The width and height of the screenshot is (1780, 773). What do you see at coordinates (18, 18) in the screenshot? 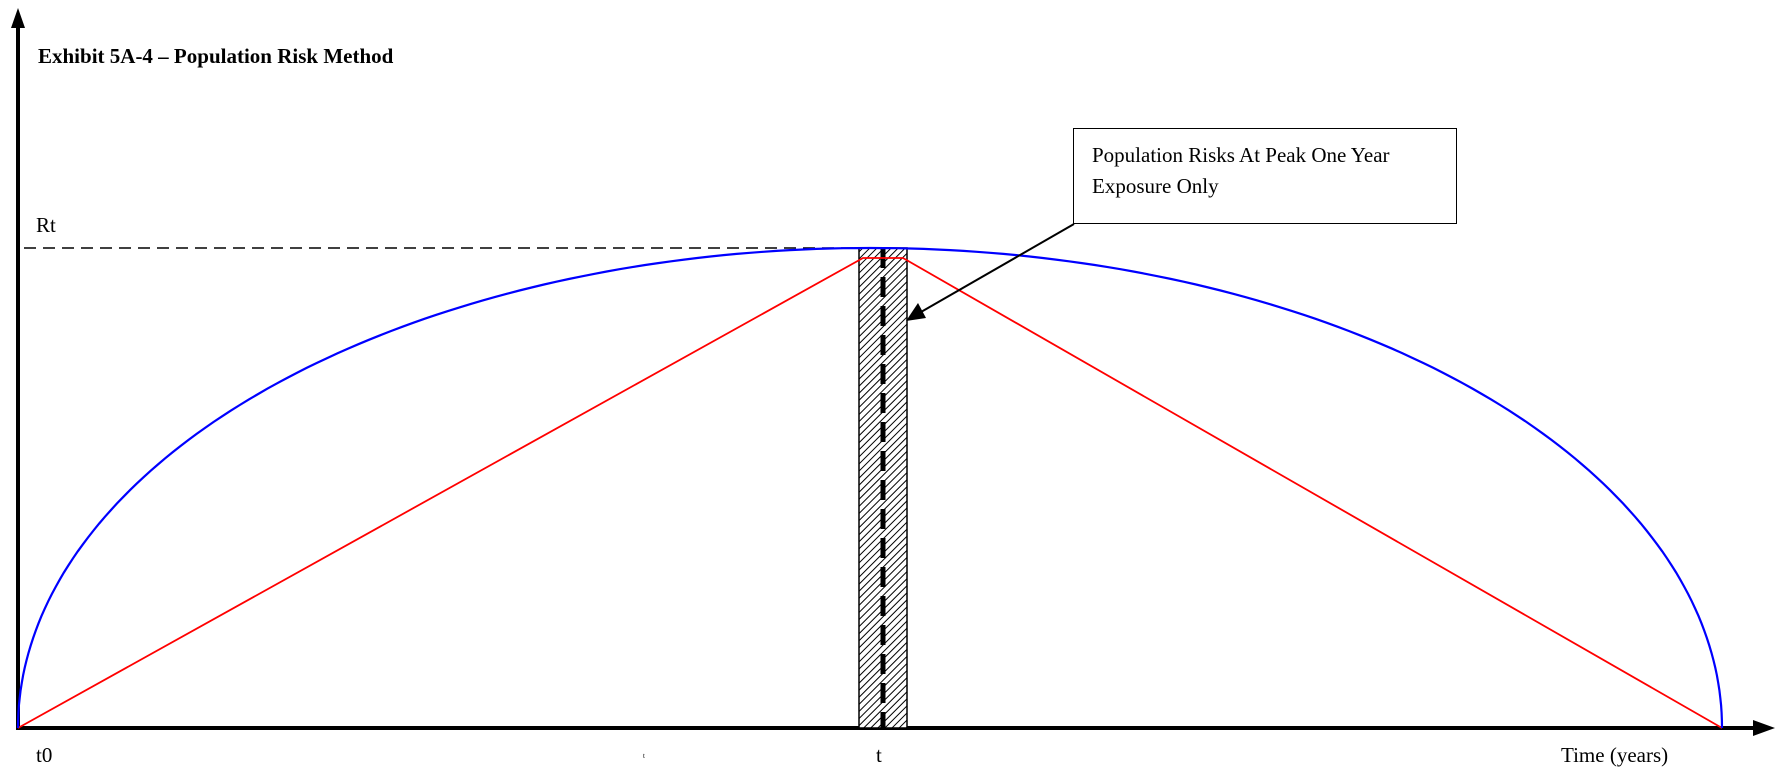
I see `y-axis-arrowhead` at bounding box center [18, 18].